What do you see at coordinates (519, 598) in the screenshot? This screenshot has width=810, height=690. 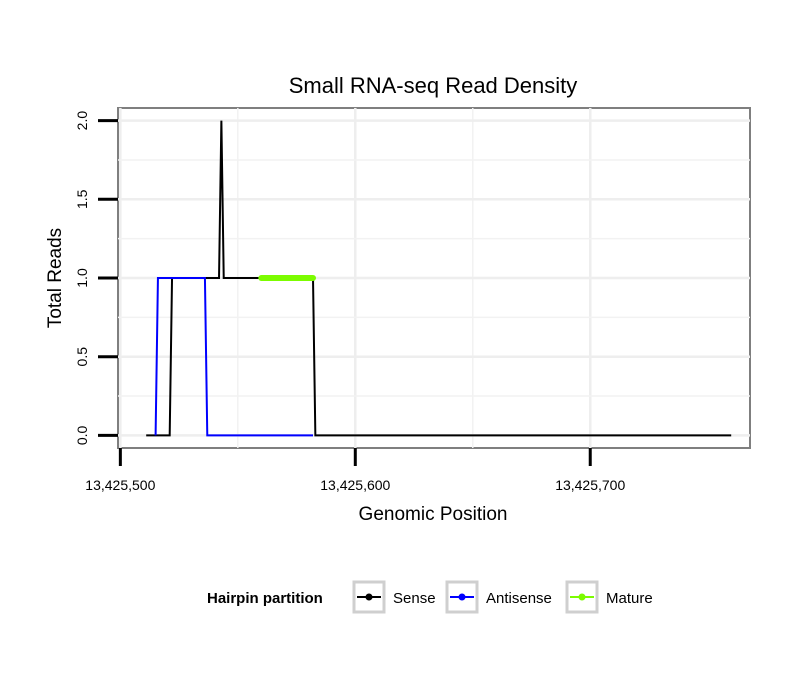 I see `legend-label-antisense: Antisense` at bounding box center [519, 598].